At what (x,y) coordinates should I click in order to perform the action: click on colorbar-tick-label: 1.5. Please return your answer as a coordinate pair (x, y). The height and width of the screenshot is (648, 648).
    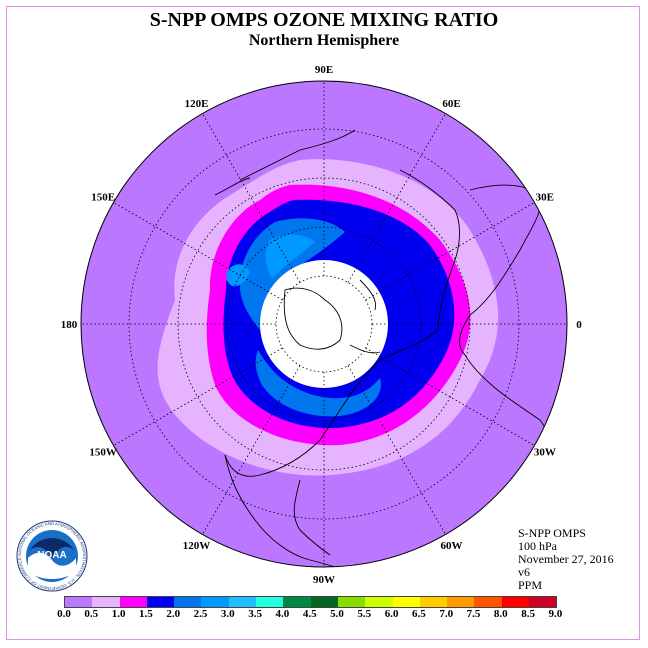
    Looking at the image, I should click on (146, 614).